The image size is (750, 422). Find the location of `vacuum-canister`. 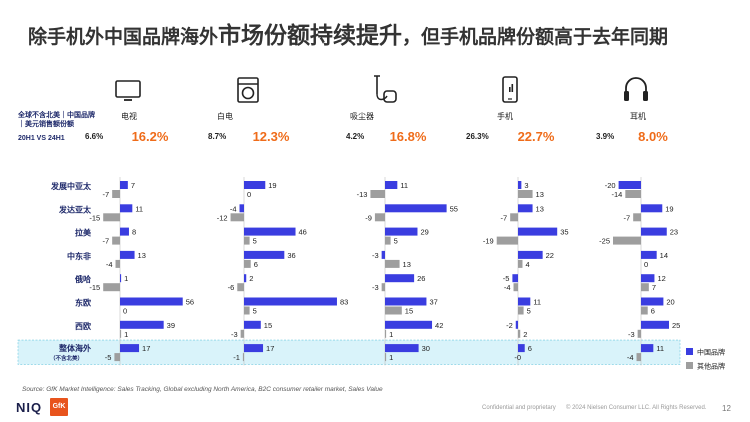

vacuum-canister is located at coordinates (390, 96).